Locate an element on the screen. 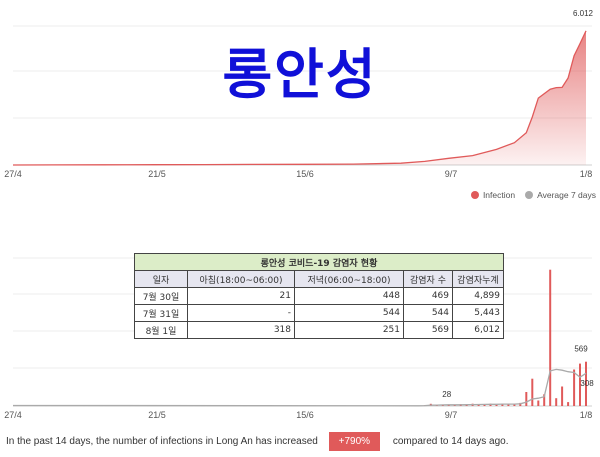  table-title: 롱안성 코비드-19 감염자 현황 is located at coordinates (319, 262).